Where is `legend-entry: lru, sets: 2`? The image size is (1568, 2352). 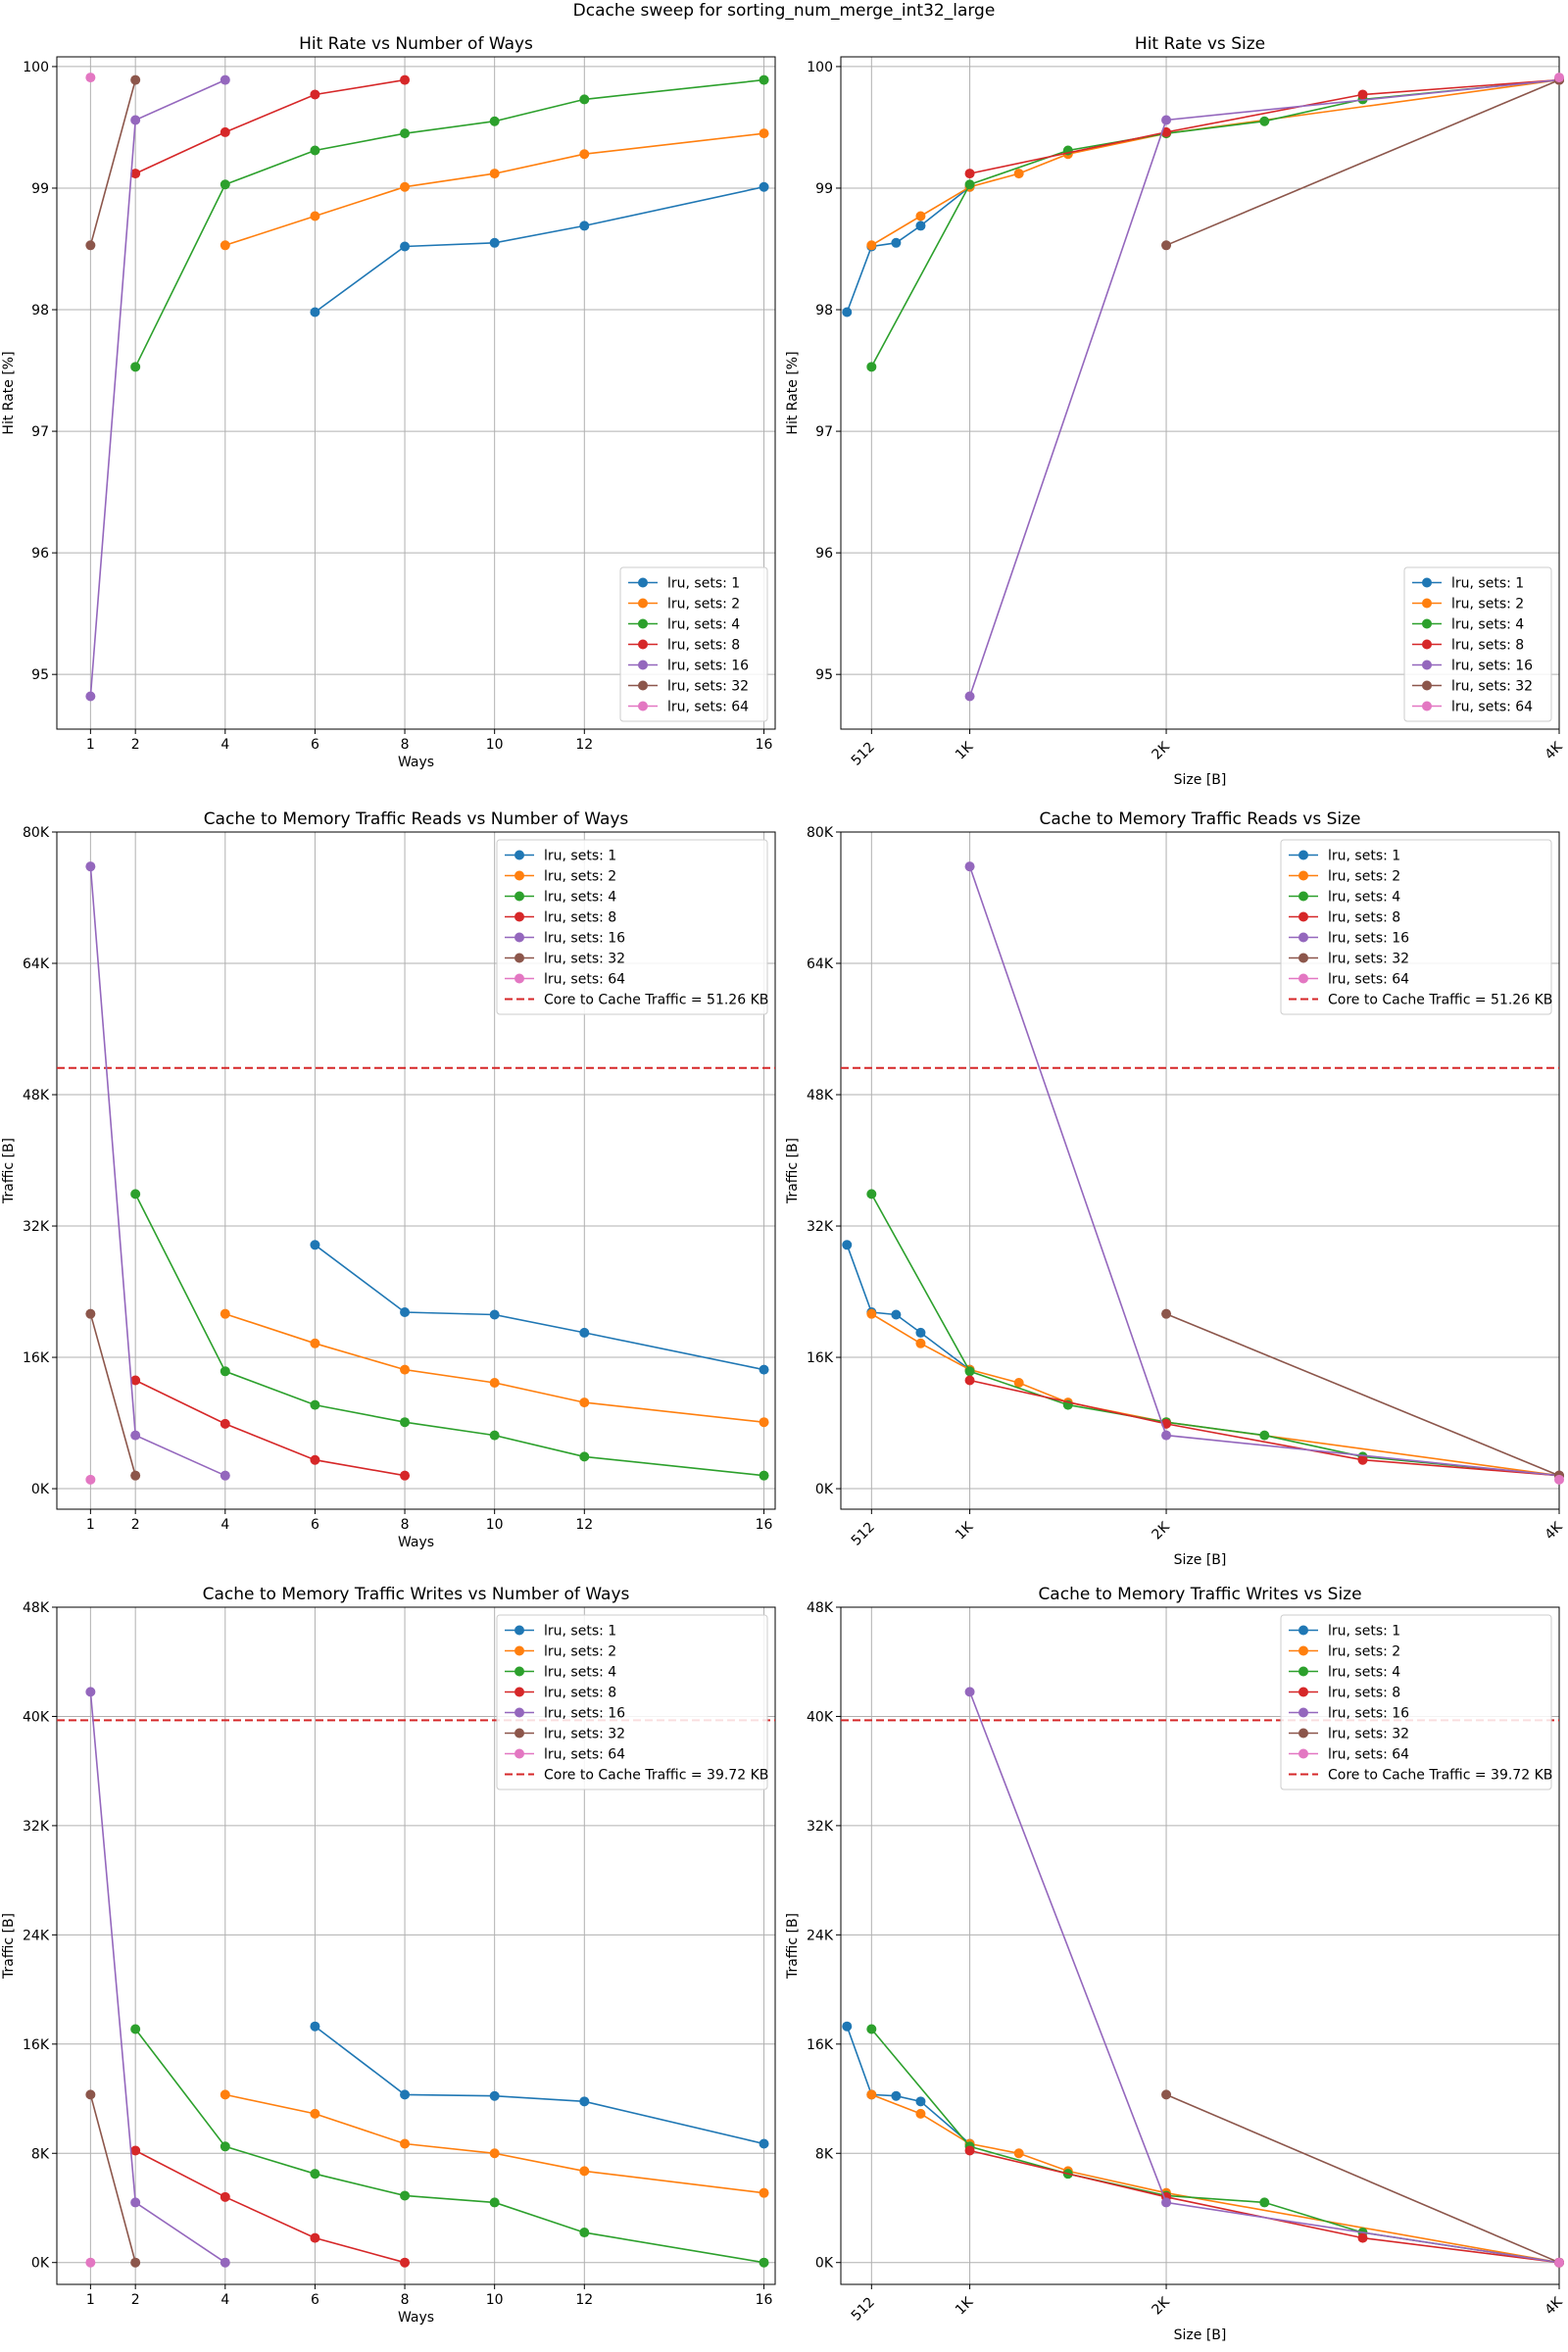
legend-entry: lru, sets: 2 is located at coordinates (1344, 1652).